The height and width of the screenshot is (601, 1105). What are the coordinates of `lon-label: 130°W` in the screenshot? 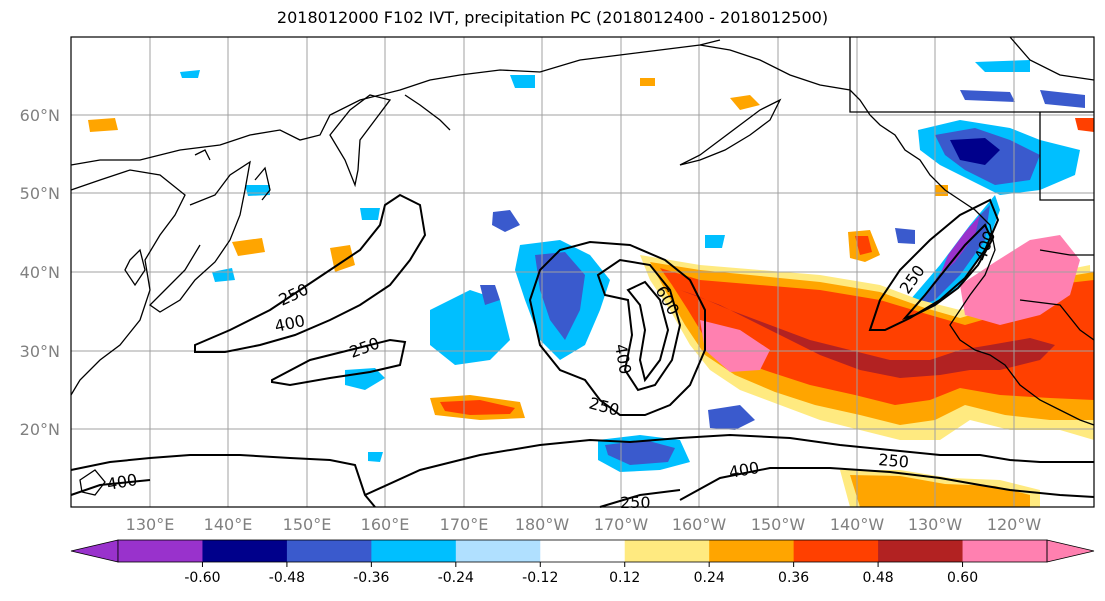 It's located at (935, 524).